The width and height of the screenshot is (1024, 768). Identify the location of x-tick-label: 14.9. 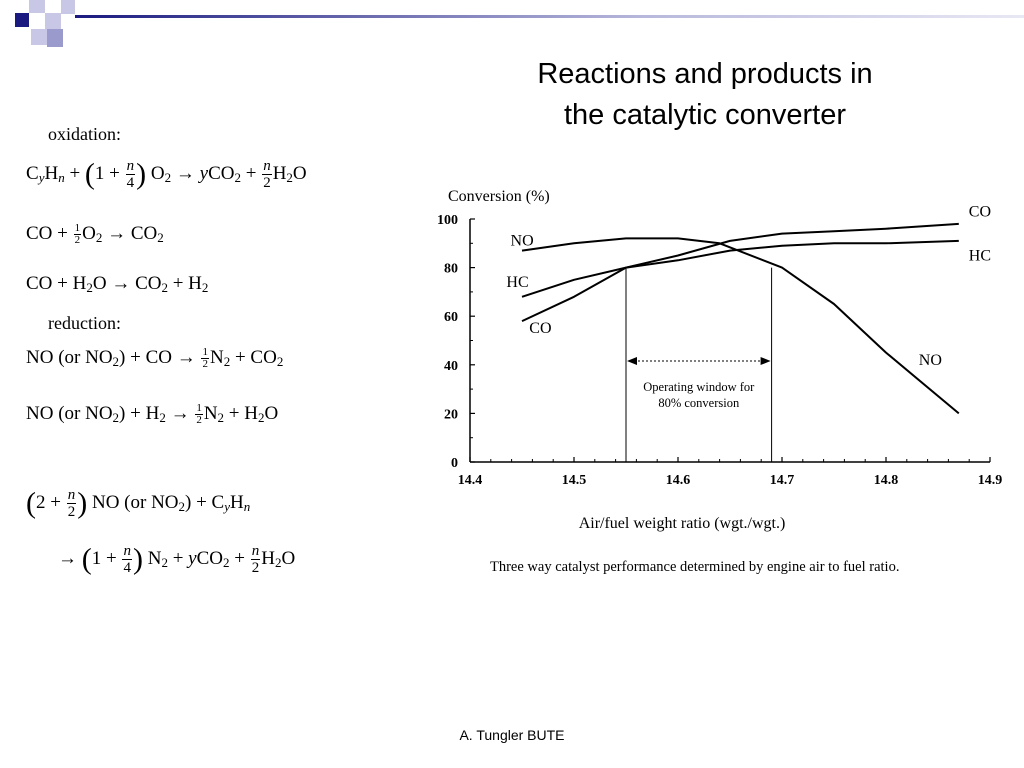
(990, 480).